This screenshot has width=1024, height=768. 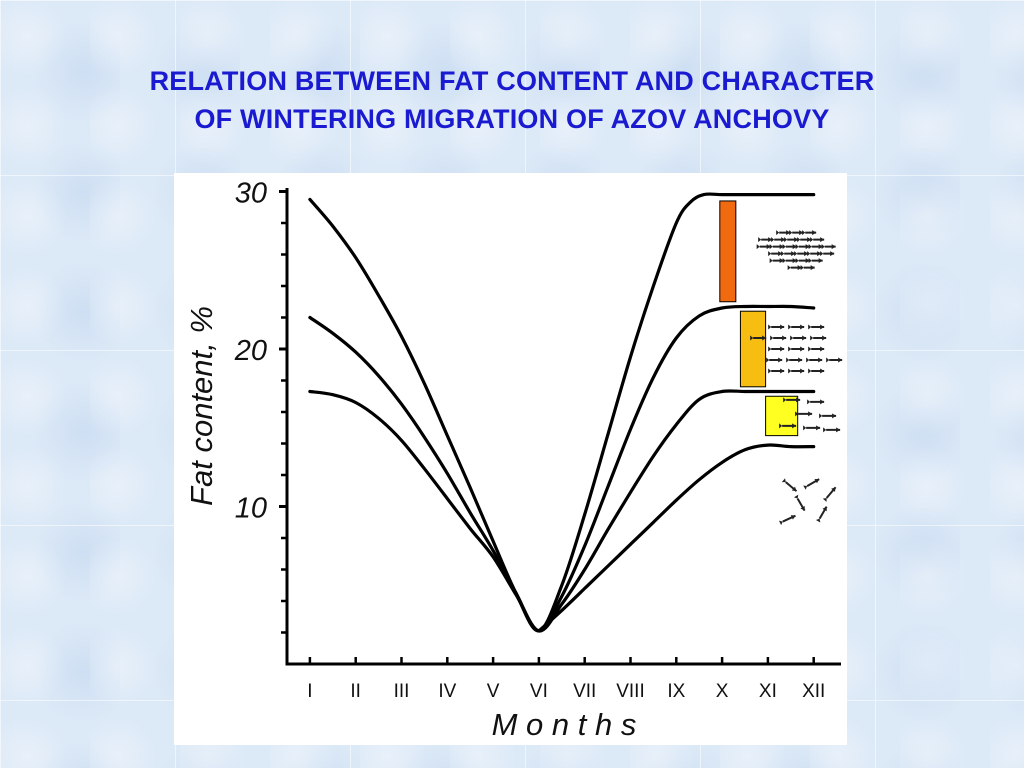 I want to click on fish-groups, so click(x=796, y=378).